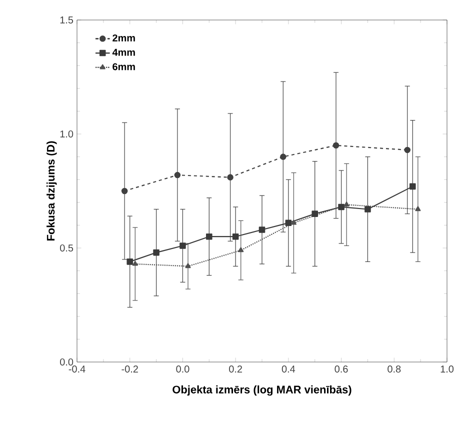  What do you see at coordinates (77, 369) in the screenshot?
I see `x-tick-label: -0.4` at bounding box center [77, 369].